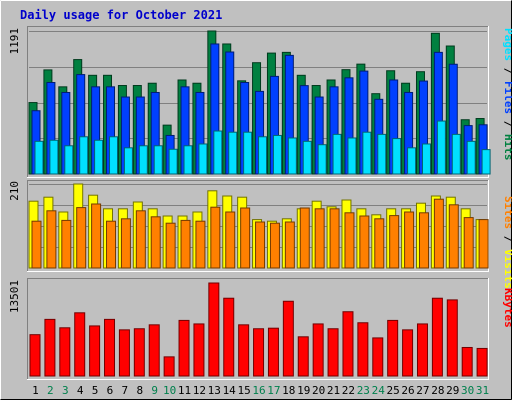 The image size is (512, 405). What do you see at coordinates (363, 390) in the screenshot?
I see `day-label-23: 23` at bounding box center [363, 390].